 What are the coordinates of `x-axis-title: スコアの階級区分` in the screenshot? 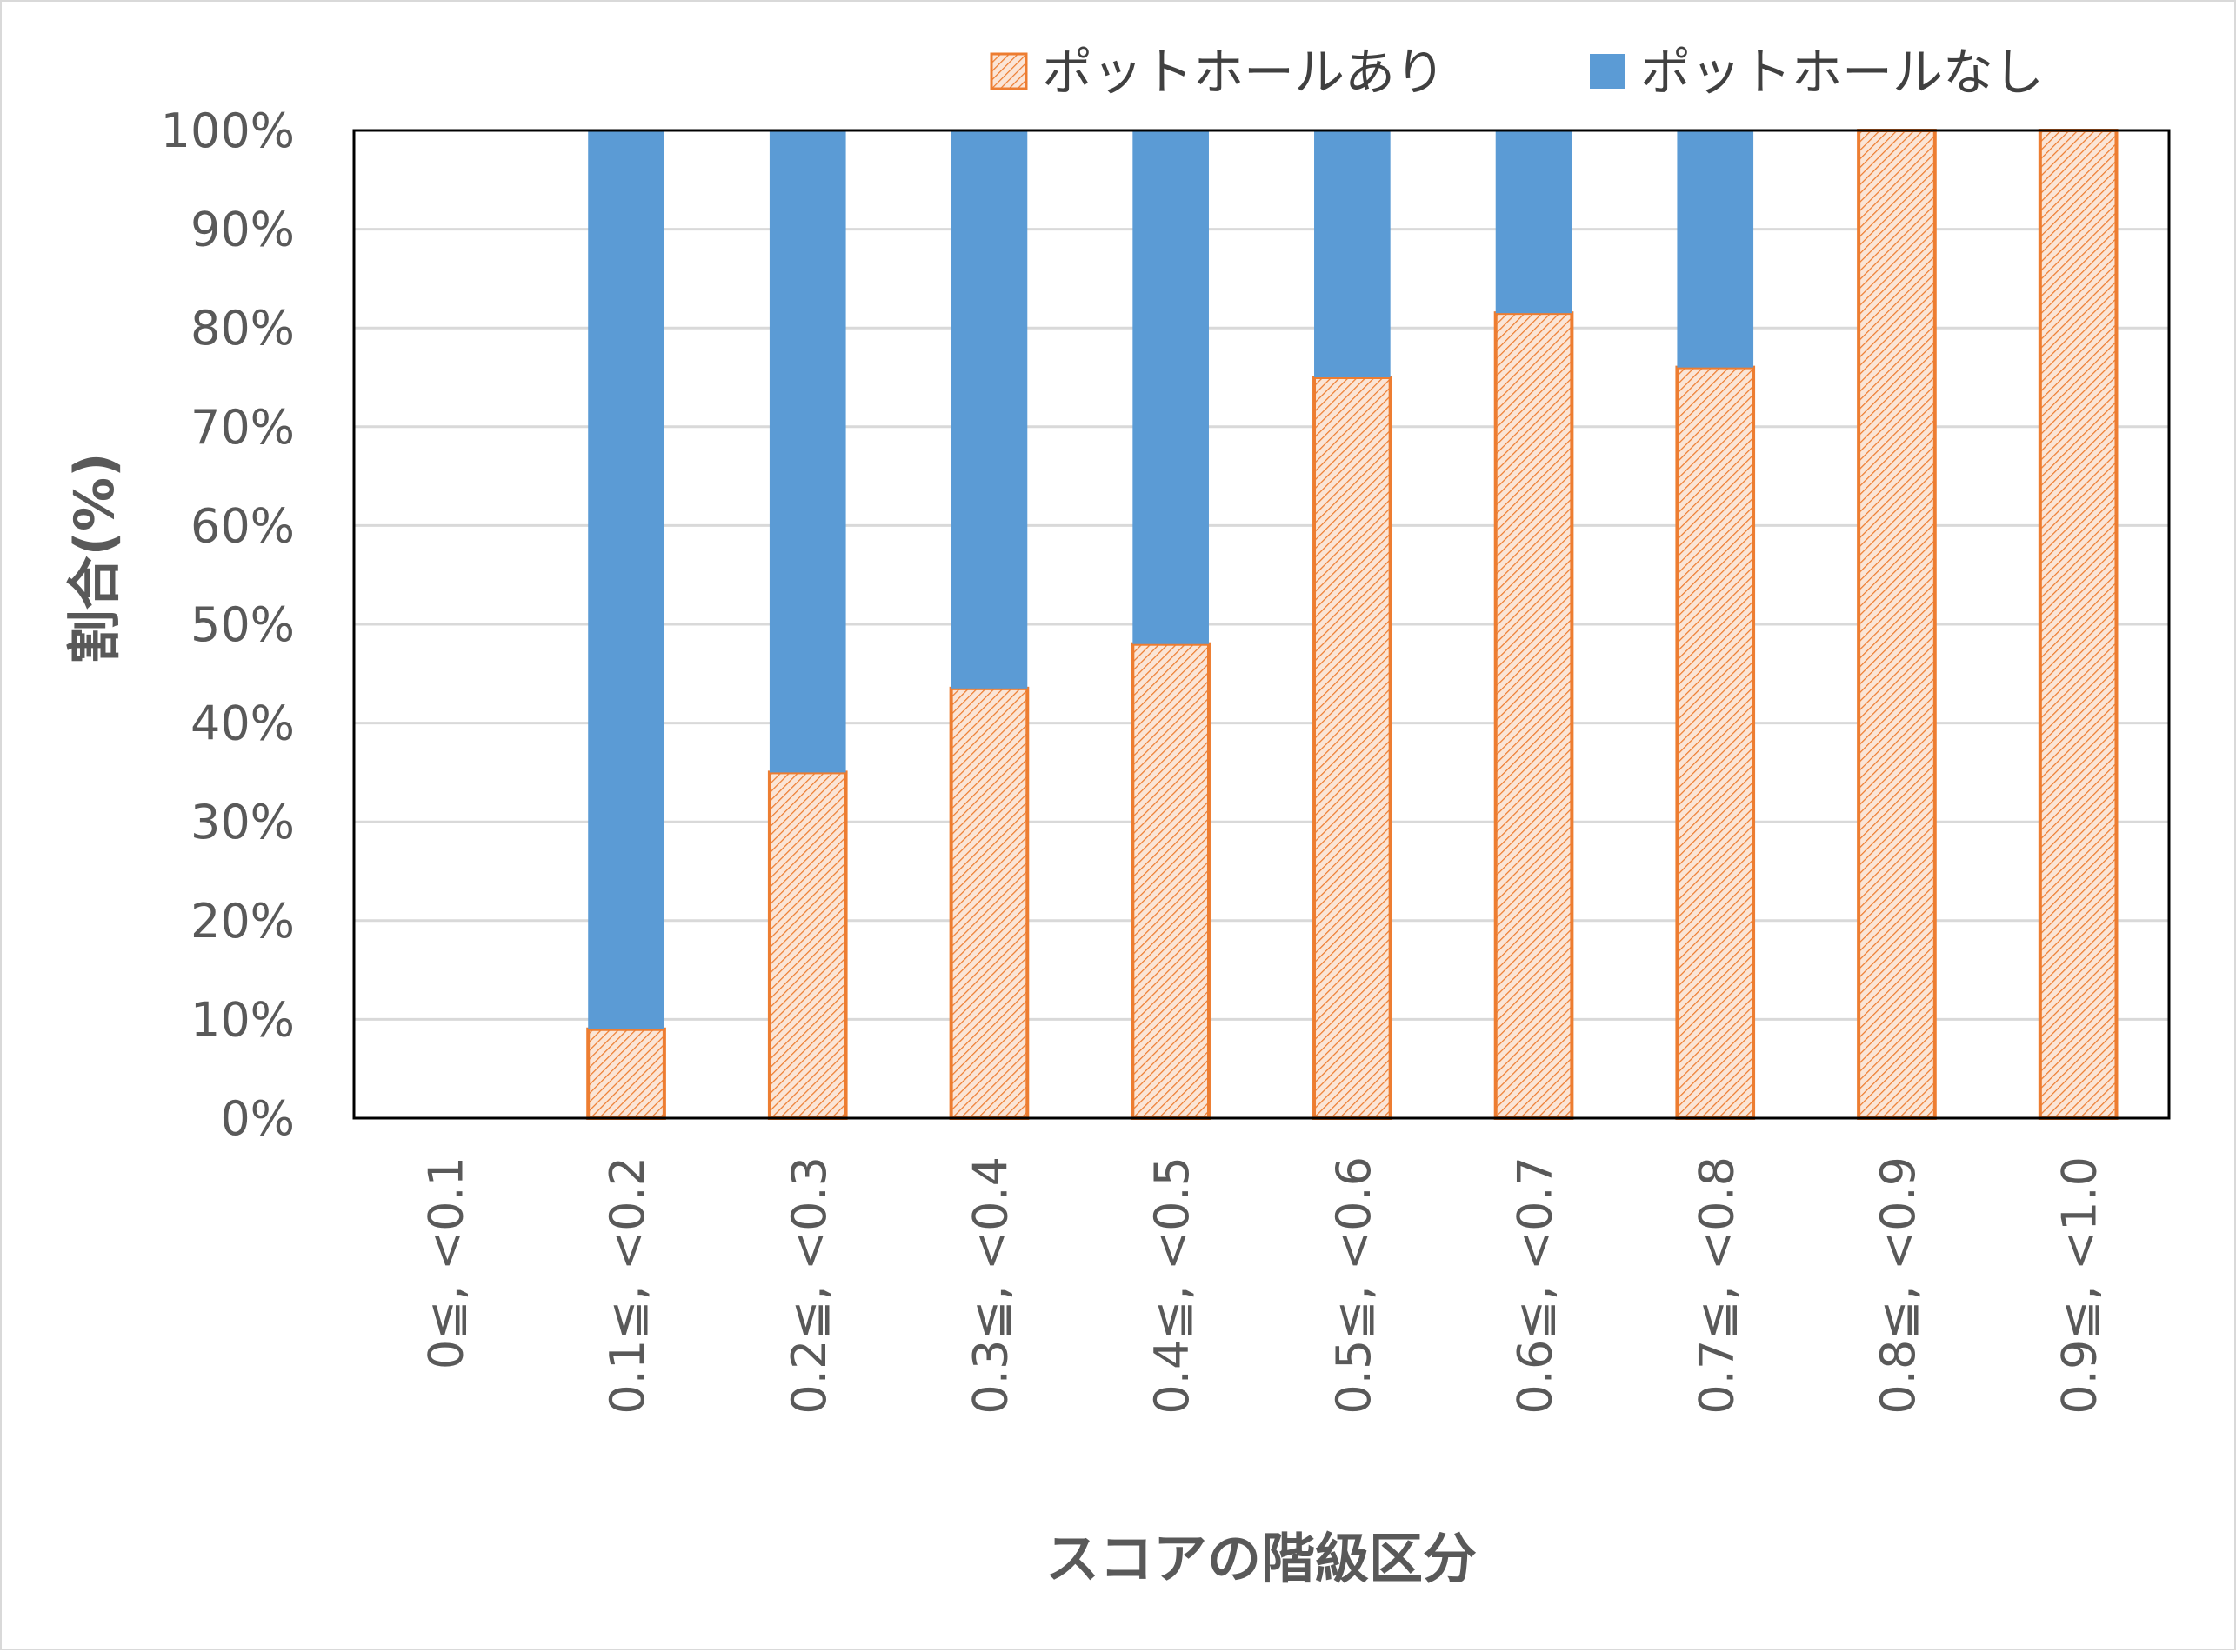 It's located at (1261, 1558).